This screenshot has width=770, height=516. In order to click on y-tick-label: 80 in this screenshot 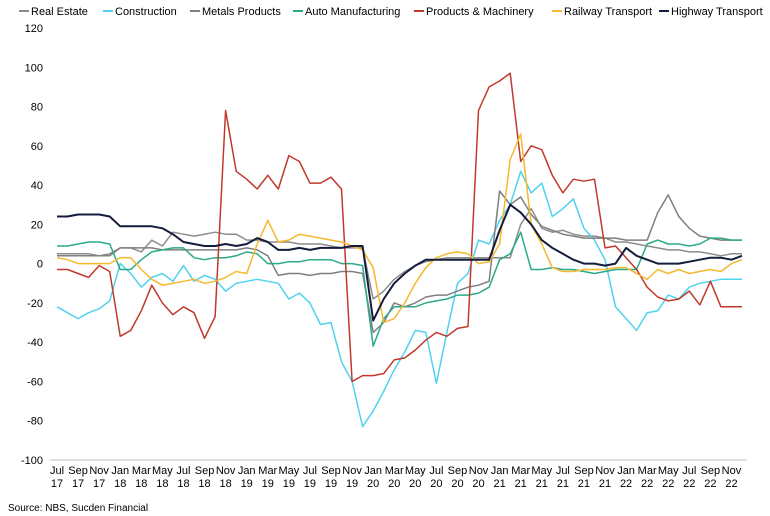, I will do `click(37, 108)`.